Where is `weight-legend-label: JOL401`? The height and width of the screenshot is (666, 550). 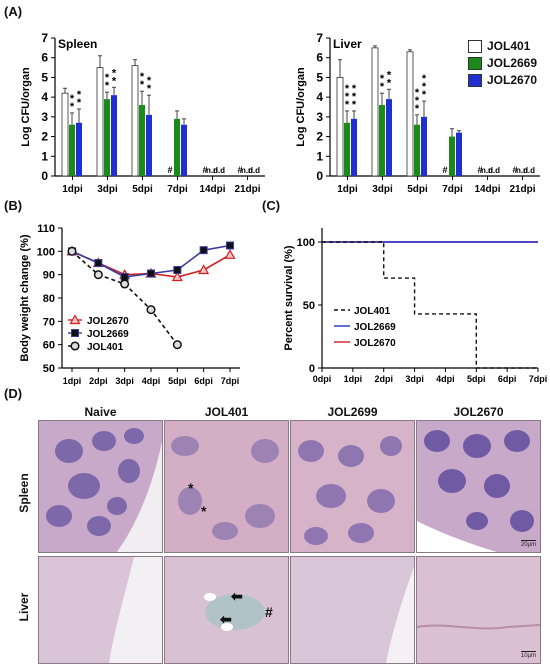 weight-legend-label: JOL401 is located at coordinates (105, 347).